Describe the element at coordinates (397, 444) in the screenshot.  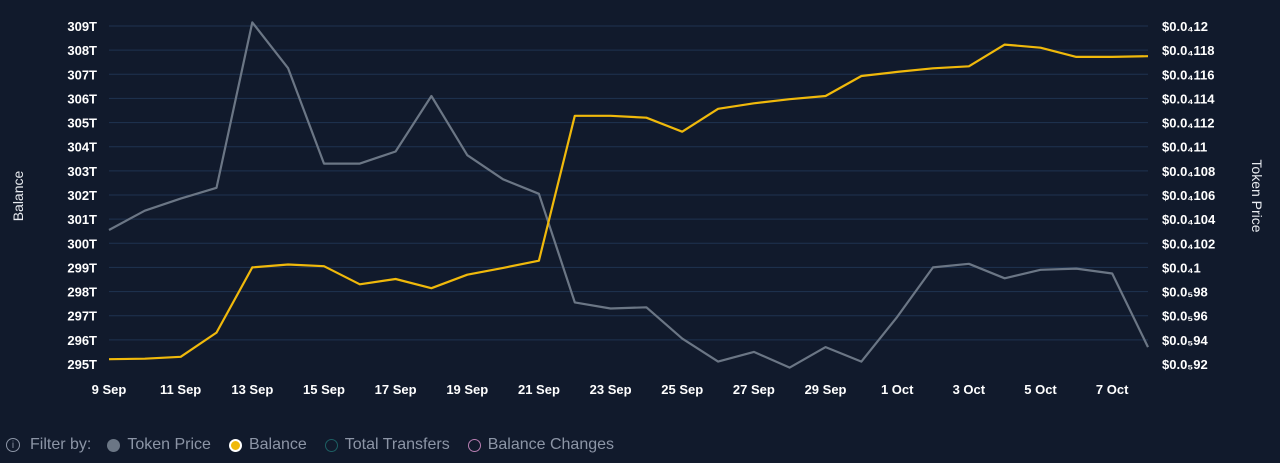
I see `filter-total-transfers-label: Total Transfers` at that location.